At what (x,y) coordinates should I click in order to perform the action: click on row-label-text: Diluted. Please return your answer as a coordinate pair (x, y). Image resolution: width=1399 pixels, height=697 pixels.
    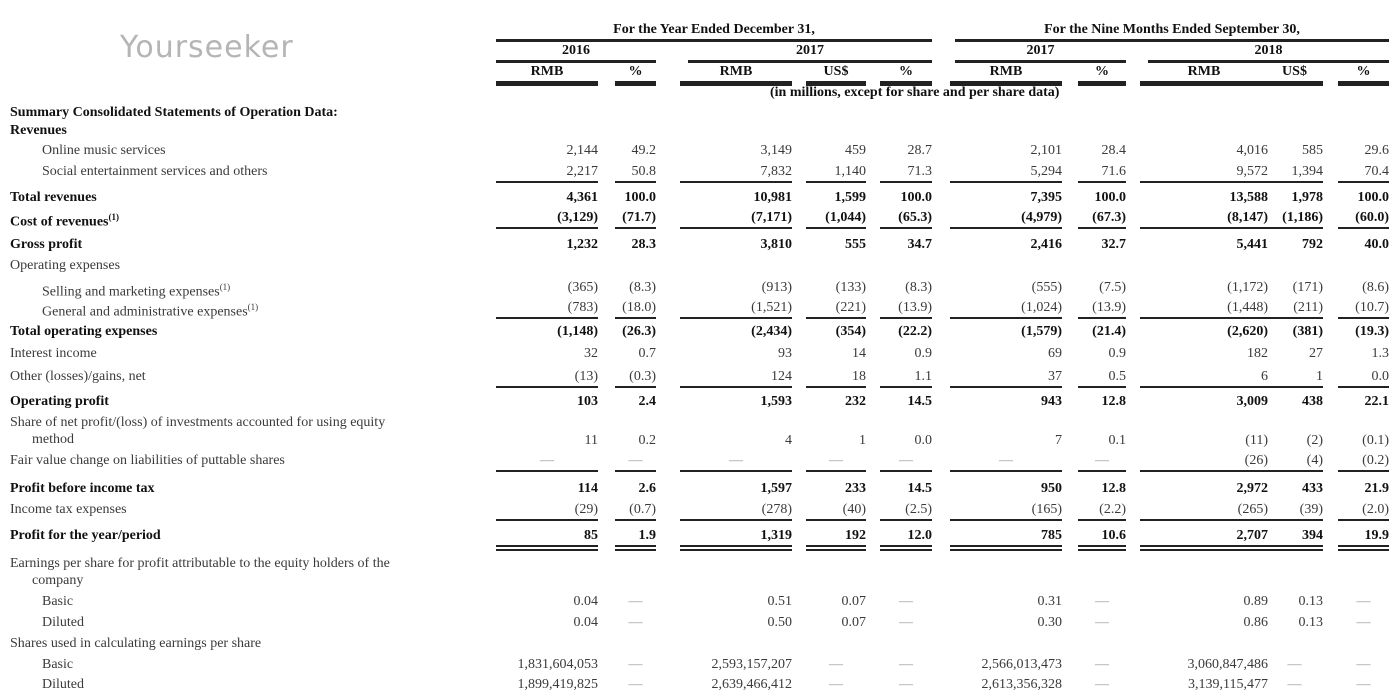
    Looking at the image, I should click on (63, 684).